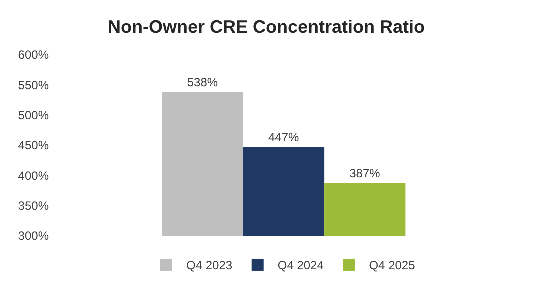  I want to click on legend-label: Q4 2025, so click(392, 265).